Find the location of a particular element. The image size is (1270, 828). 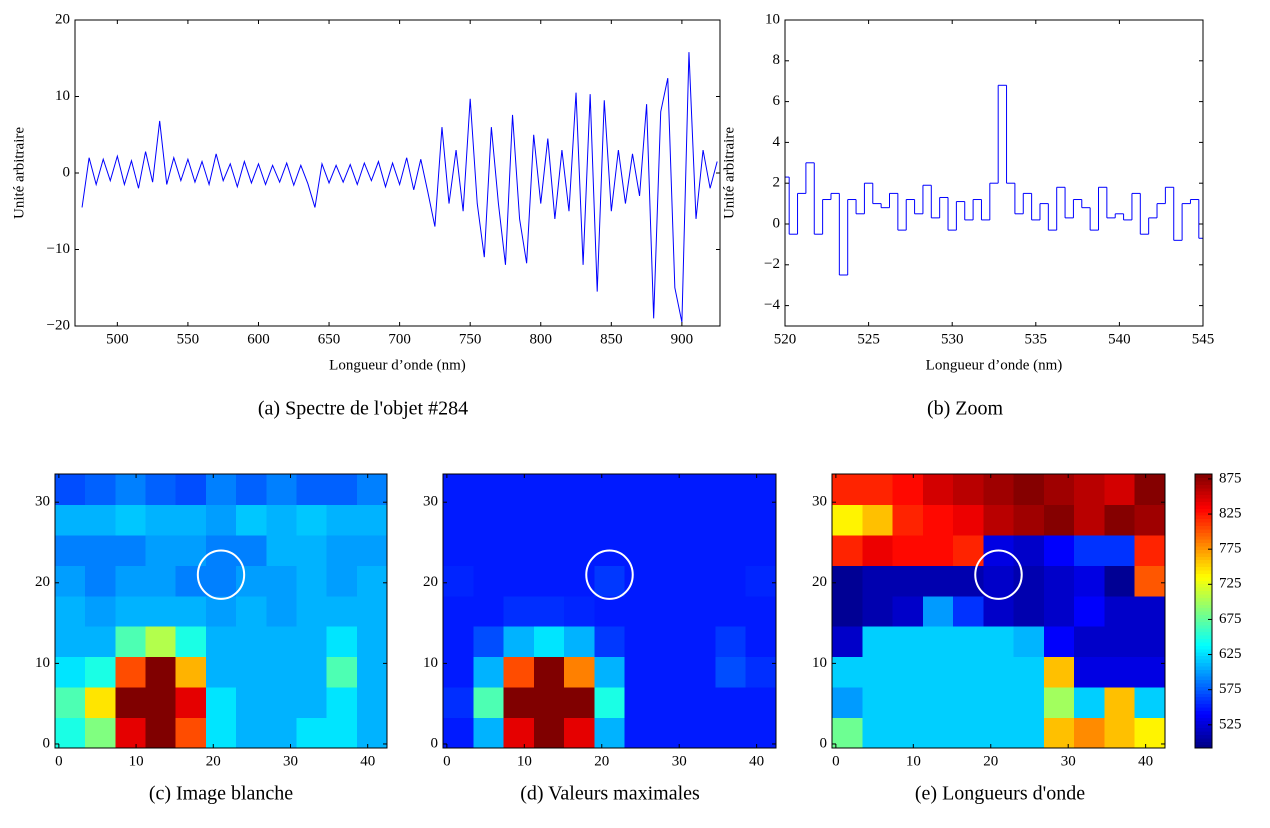

x-tick-label: 20 is located at coordinates (213, 761).